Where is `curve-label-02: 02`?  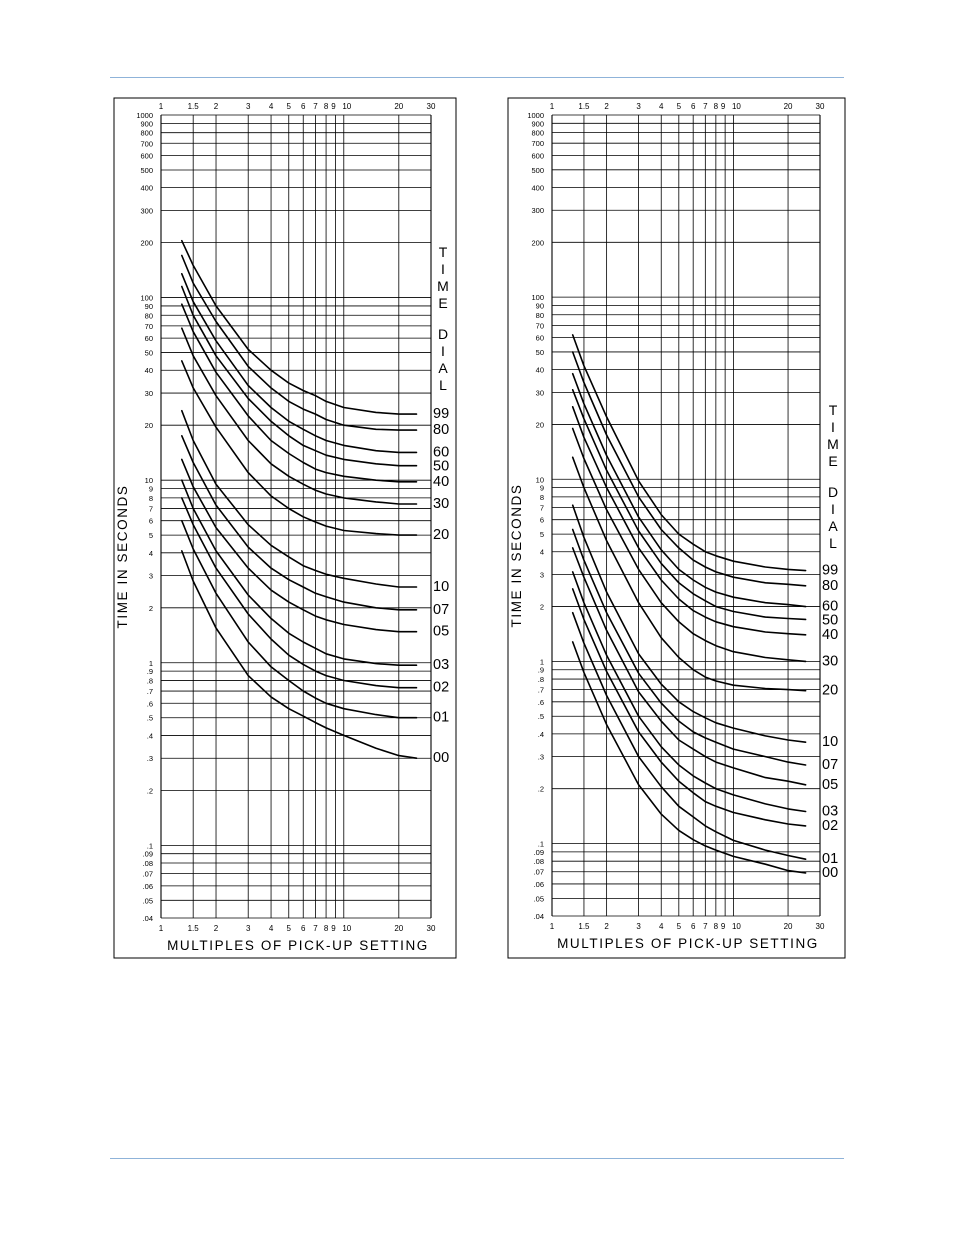
curve-label-02: 02 is located at coordinates (830, 826).